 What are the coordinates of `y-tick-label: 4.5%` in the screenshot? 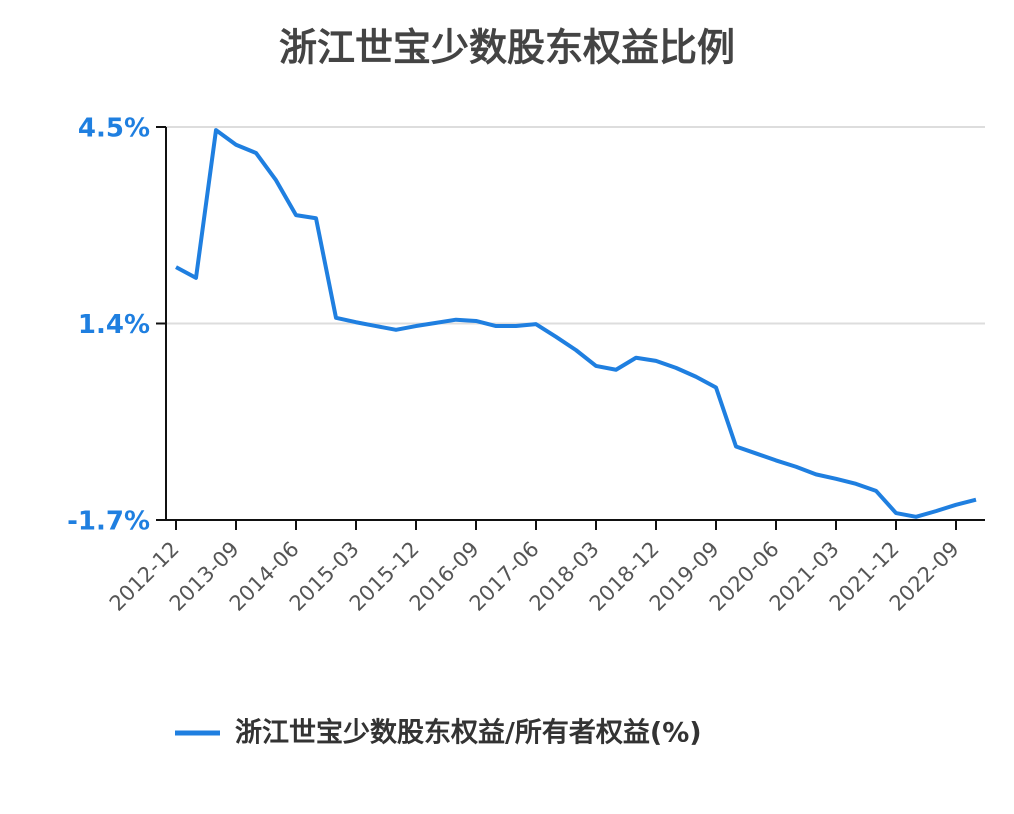 It's located at (114, 129).